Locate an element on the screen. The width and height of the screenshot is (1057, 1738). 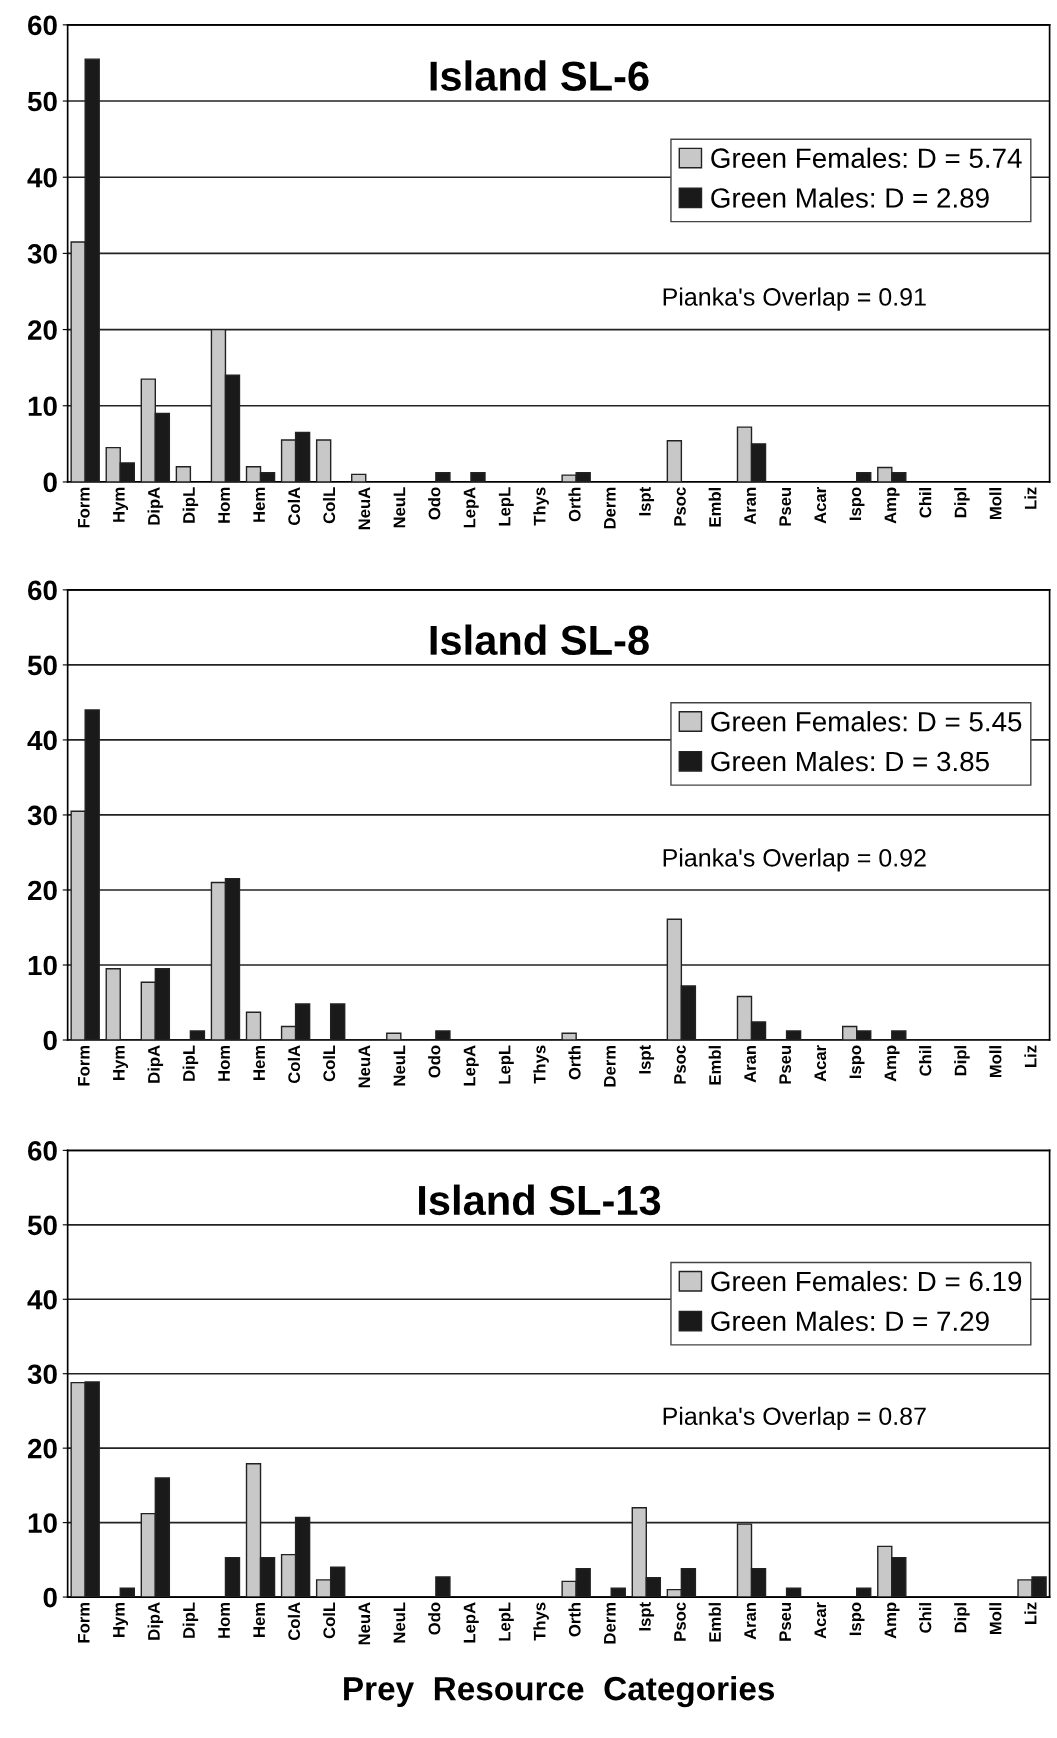
x-tick-label: NeuA is located at coordinates (364, 1066).